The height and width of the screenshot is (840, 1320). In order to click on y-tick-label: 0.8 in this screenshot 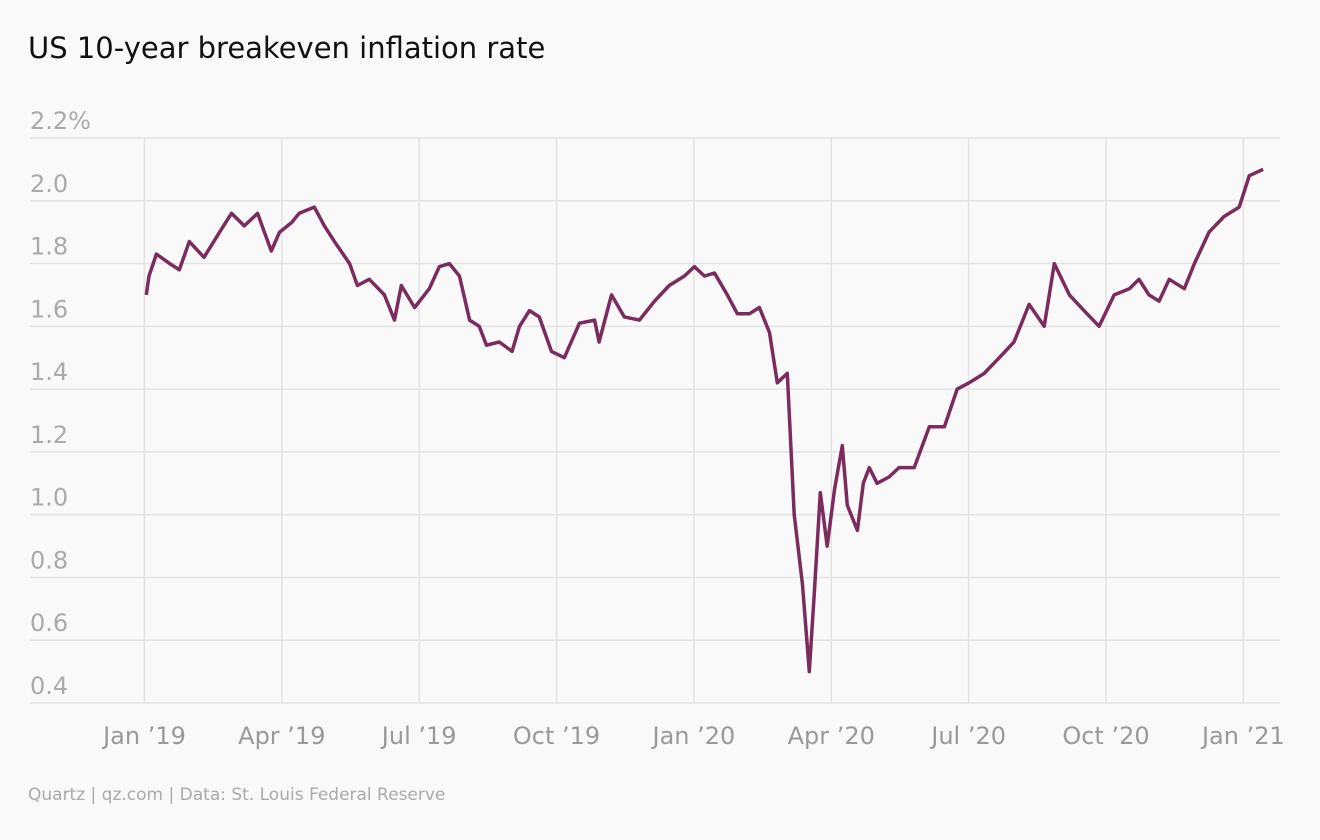, I will do `click(49, 560)`.